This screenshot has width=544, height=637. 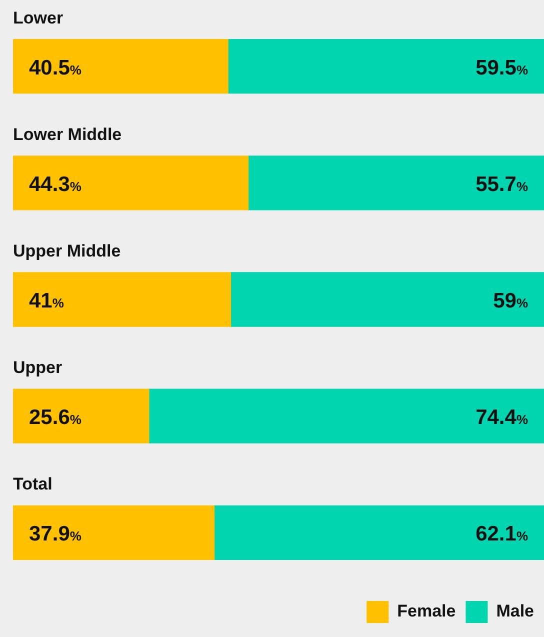 I want to click on data-label: 41%, so click(x=46, y=301).